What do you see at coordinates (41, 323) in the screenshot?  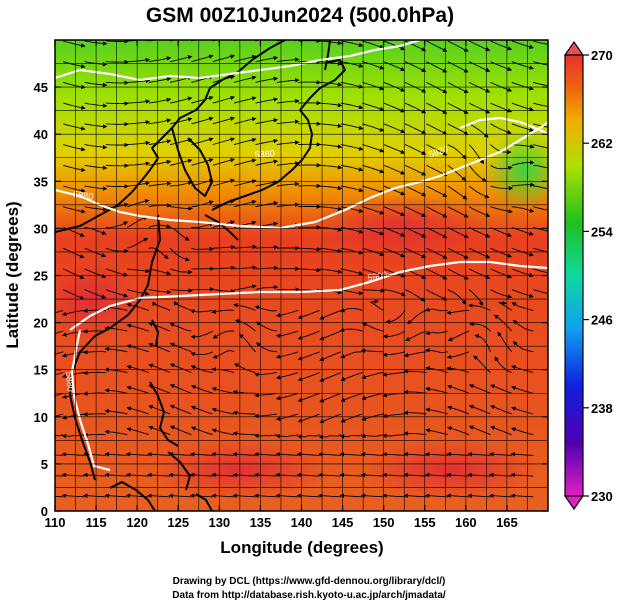 I see `y-tick-label: 20` at bounding box center [41, 323].